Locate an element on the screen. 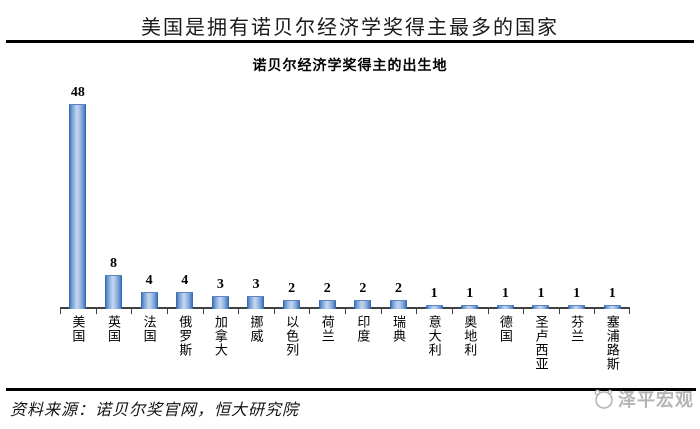 The image size is (700, 429). x-axis-label-slot: 芬兰 is located at coordinates (577, 329).